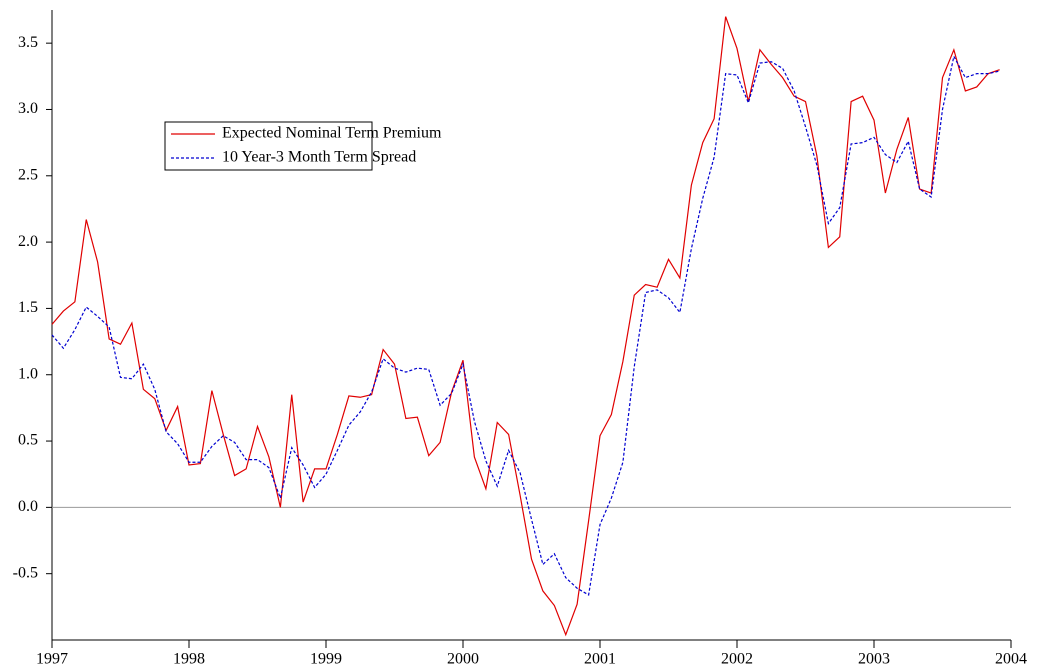 Image resolution: width=1042 pixels, height=671 pixels. What do you see at coordinates (332, 133) in the screenshot?
I see `legend-label: Expected Nominal Term Premium` at bounding box center [332, 133].